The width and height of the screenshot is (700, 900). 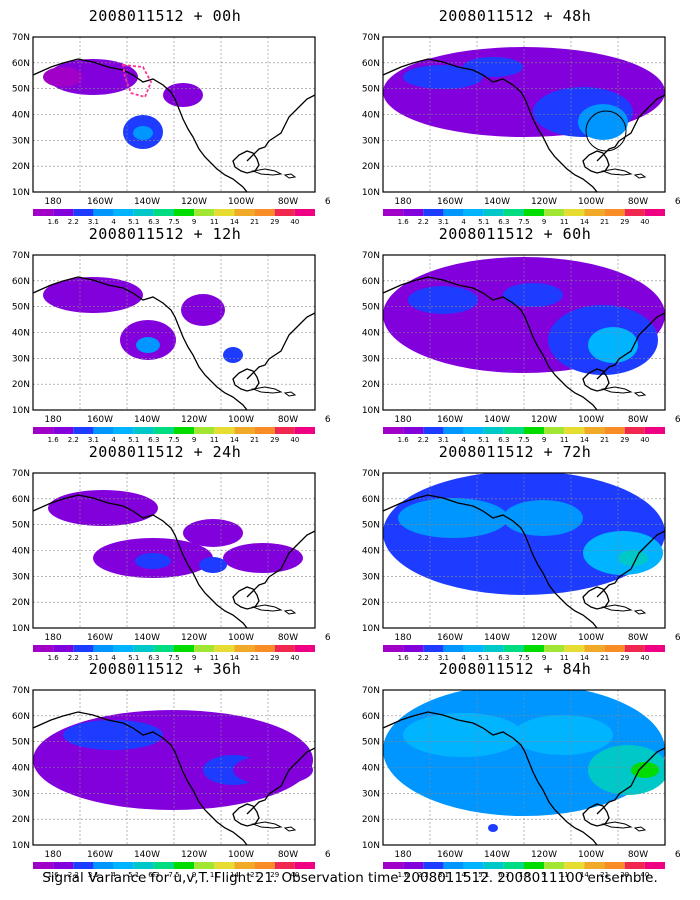 What do you see at coordinates (497, 202) in the screenshot?
I see `lon-label: 140W` at bounding box center [497, 202].